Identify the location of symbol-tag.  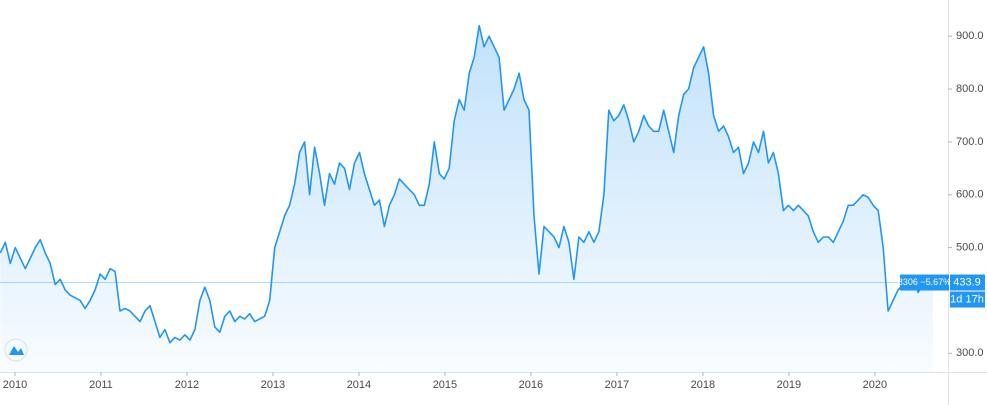
(924, 282).